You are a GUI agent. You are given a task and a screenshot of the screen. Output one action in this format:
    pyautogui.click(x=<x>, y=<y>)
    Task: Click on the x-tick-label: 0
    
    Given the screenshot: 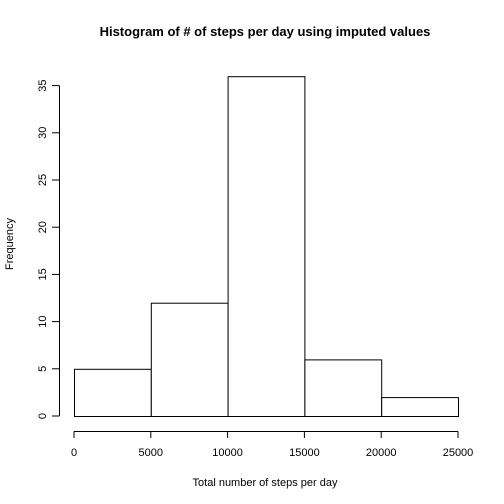 What is the action you would take?
    pyautogui.click(x=74, y=453)
    